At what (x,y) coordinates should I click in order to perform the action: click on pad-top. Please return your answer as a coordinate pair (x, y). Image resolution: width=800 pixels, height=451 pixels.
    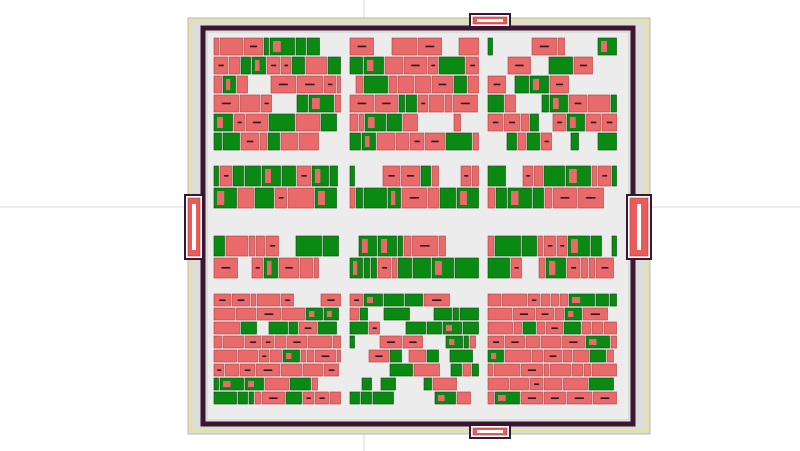
    Looking at the image, I should click on (490, 20).